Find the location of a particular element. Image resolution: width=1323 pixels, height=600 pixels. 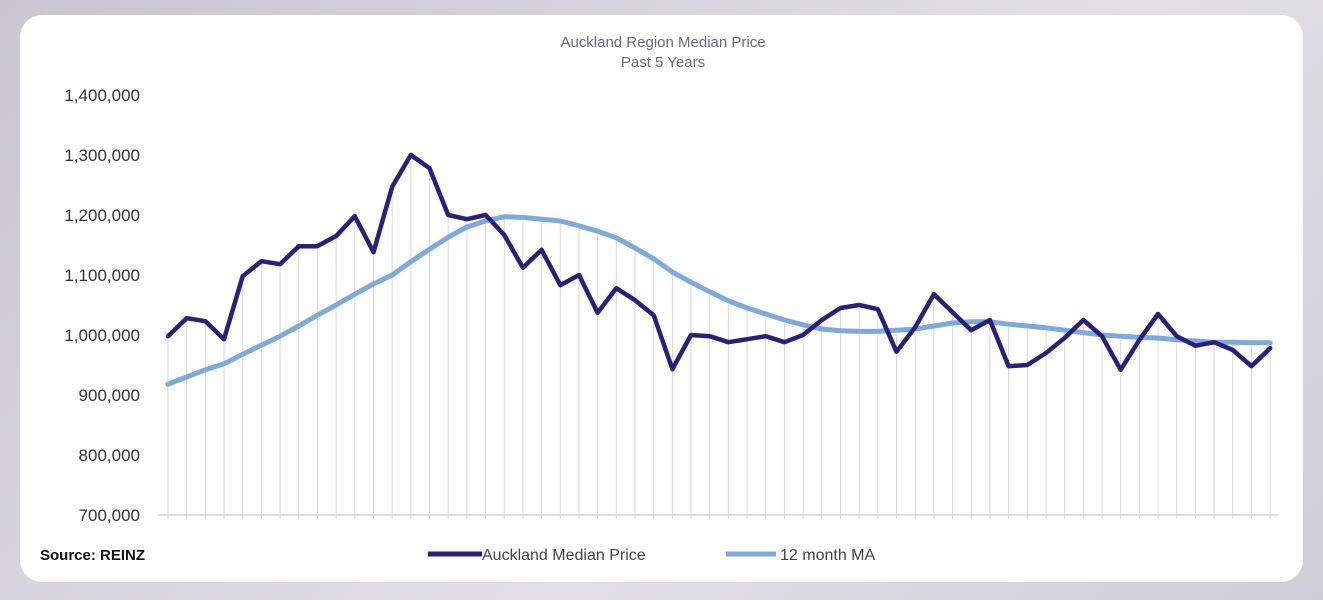

legend-label-median: Auckland Median Price is located at coordinates (564, 555).